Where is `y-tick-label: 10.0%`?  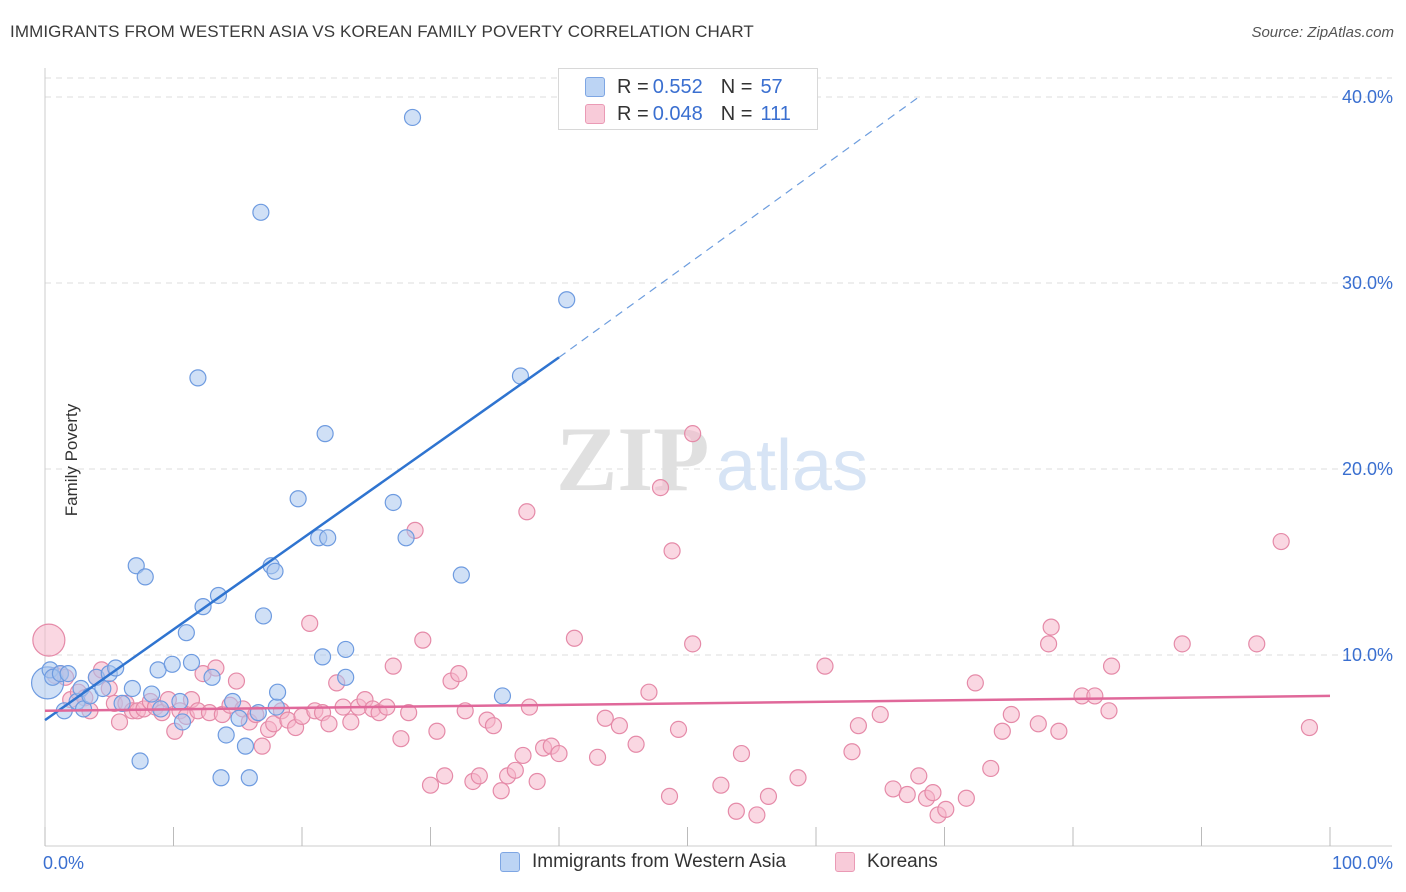 y-tick-label: 10.0% is located at coordinates (1367, 655).